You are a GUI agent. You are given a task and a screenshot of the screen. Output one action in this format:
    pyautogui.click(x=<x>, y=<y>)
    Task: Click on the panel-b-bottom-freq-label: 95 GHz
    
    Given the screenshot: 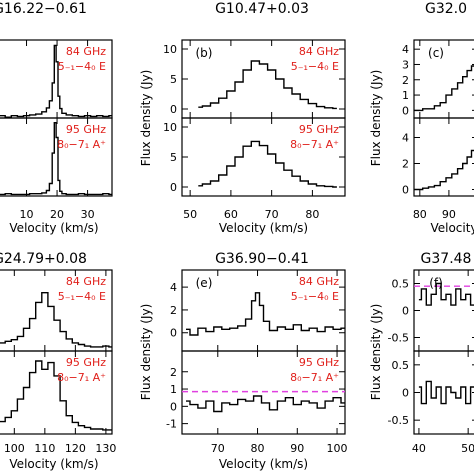 What is the action you would take?
    pyautogui.click(x=319, y=129)
    